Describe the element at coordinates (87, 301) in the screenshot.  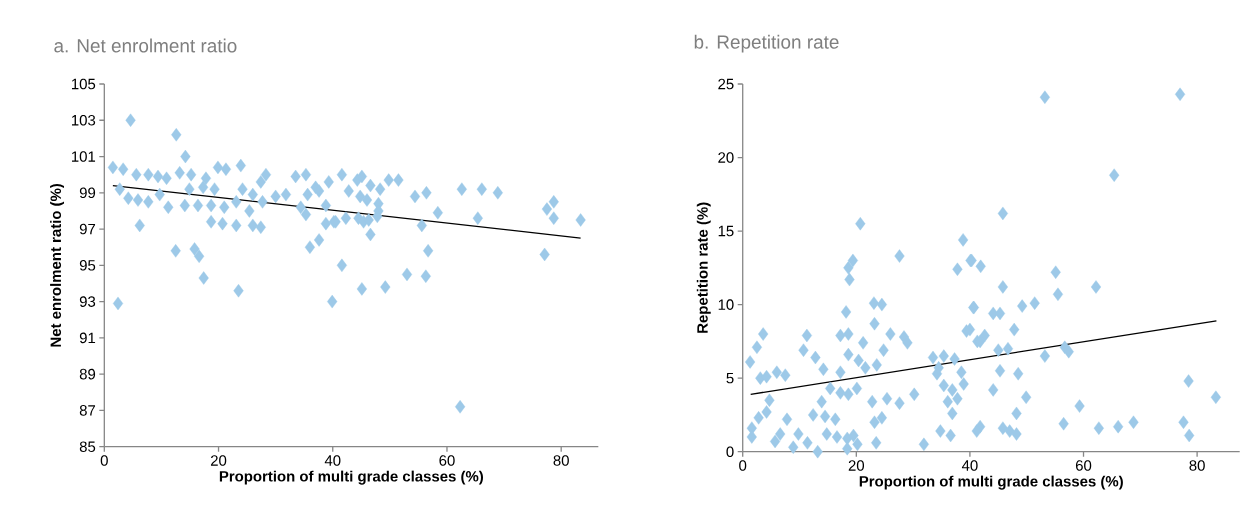
I see `y-tick-label: 93` at that location.